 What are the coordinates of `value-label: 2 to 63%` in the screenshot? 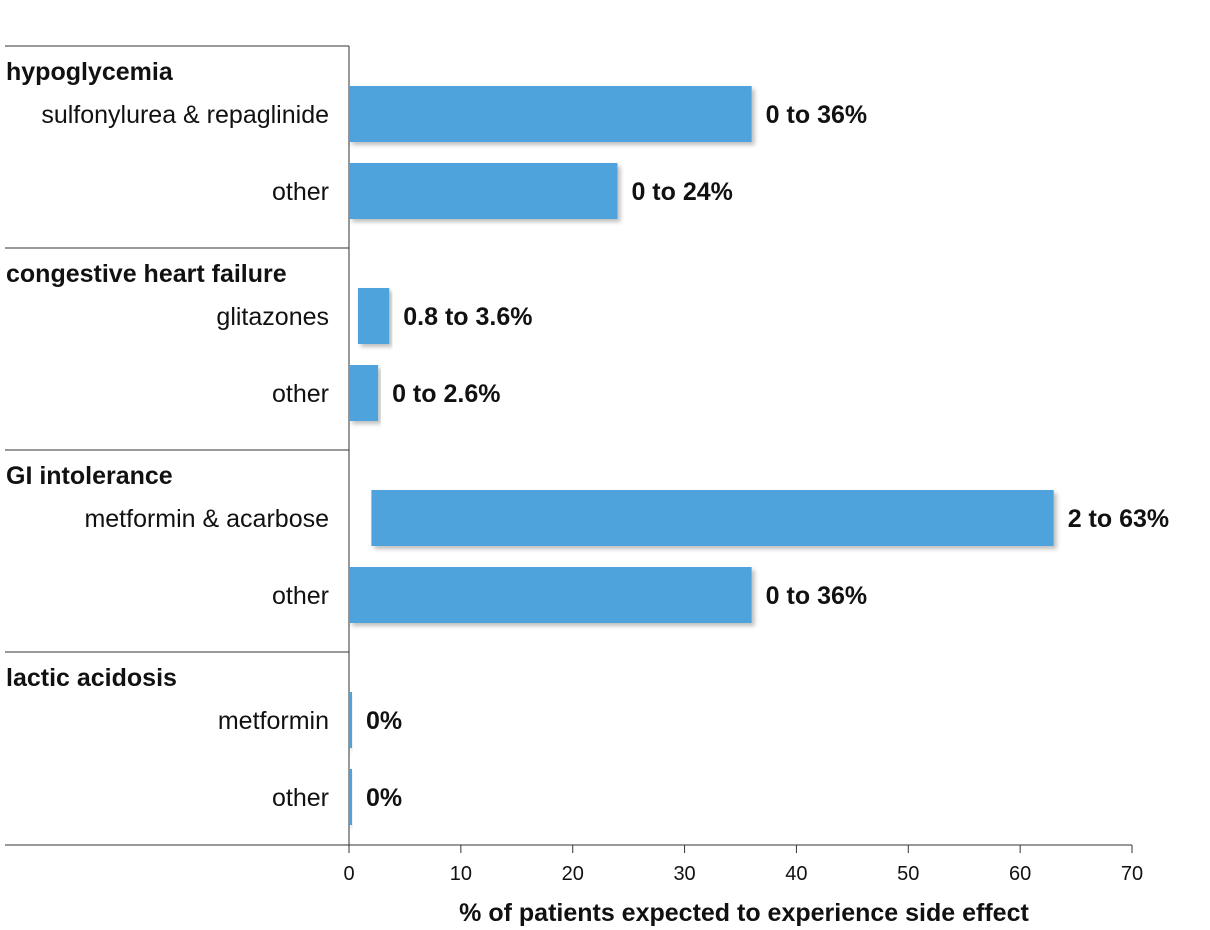 It's located at (1118, 519).